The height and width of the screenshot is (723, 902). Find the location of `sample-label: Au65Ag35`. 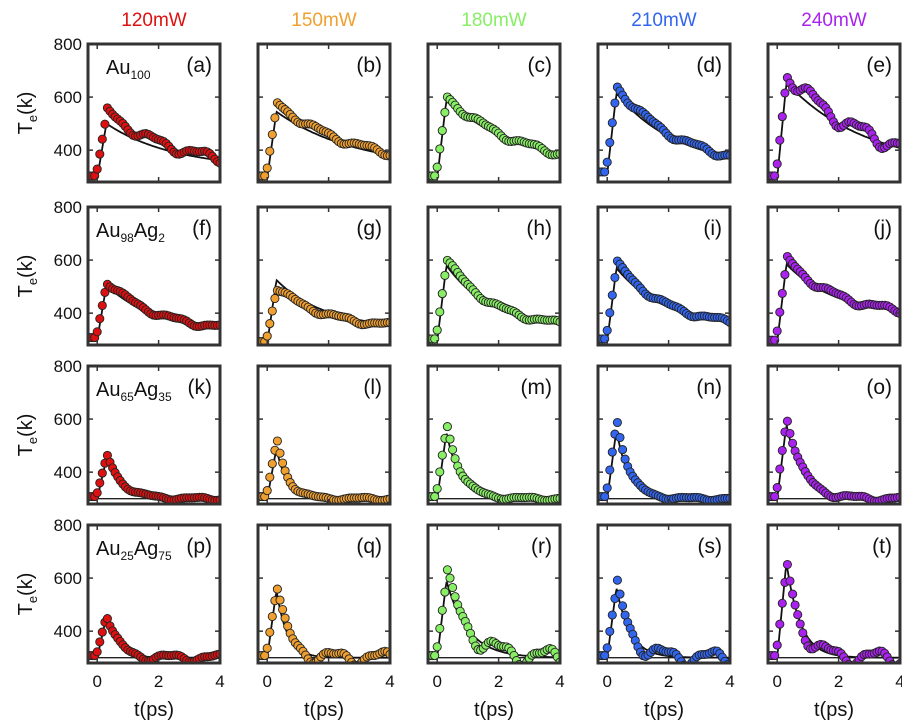

sample-label: Au65Ag35 is located at coordinates (134, 391).